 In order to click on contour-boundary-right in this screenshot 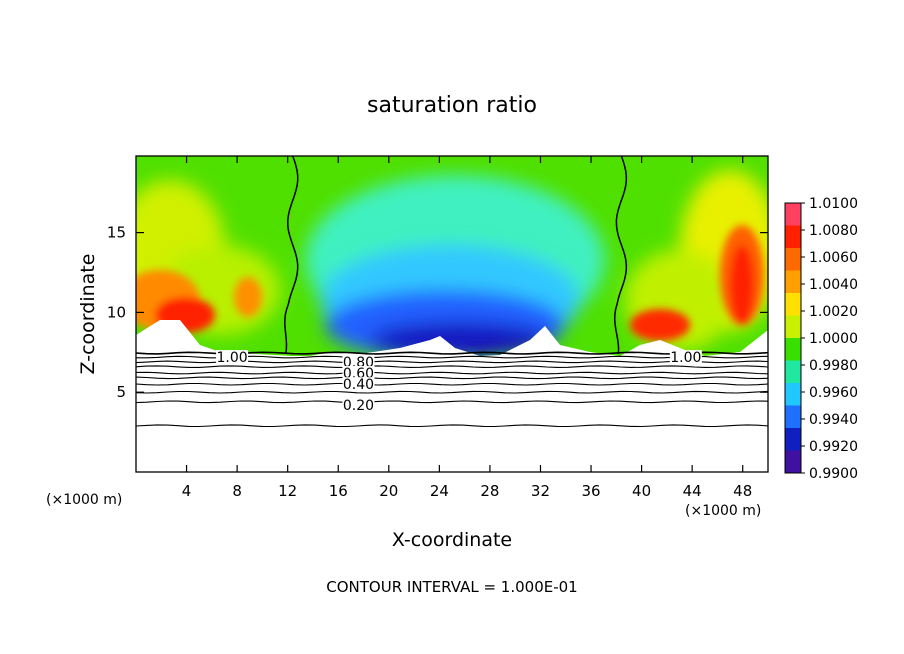, I will do `click(620, 254)`.